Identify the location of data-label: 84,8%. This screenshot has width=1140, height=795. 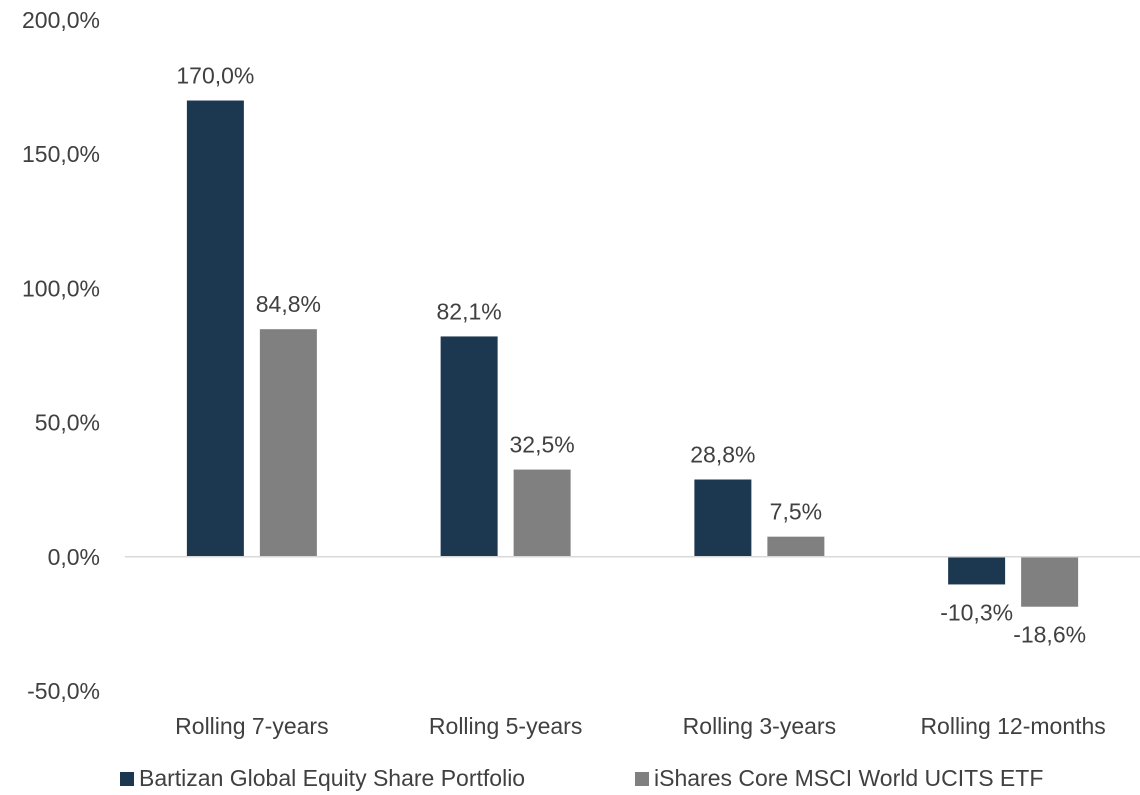
(288, 304).